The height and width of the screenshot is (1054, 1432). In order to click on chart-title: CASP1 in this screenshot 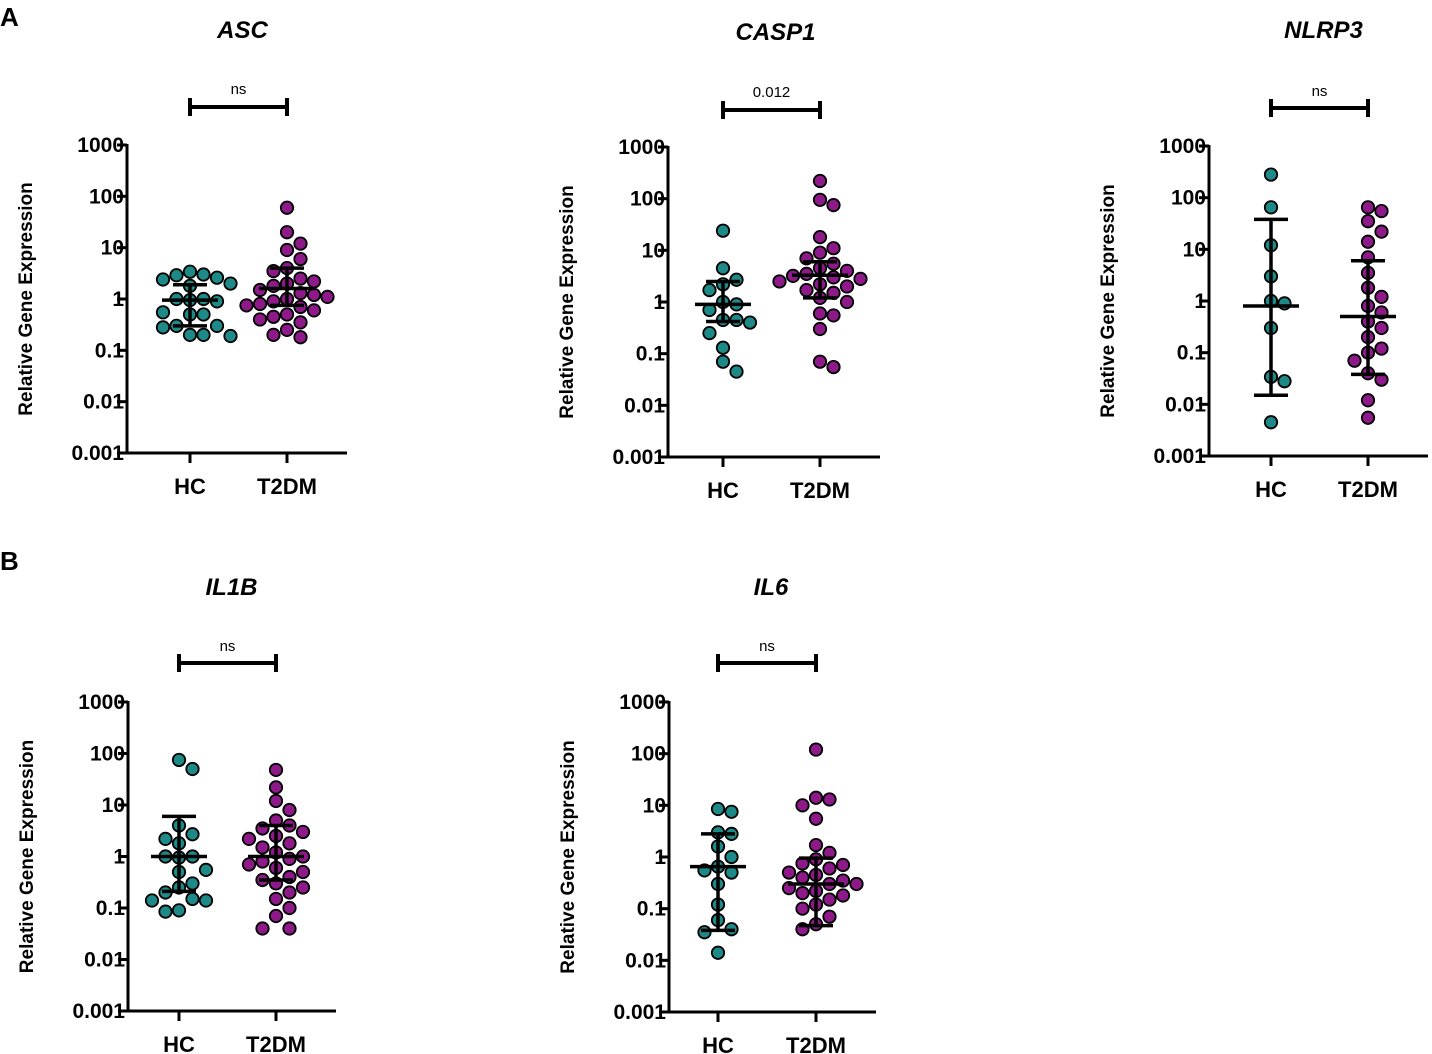, I will do `click(775, 32)`.